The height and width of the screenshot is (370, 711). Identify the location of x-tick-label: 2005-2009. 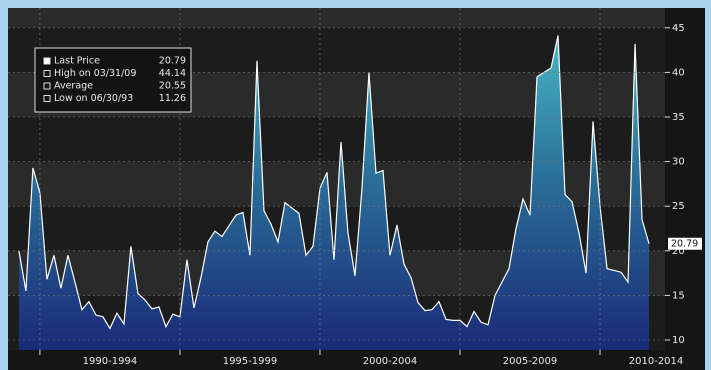
(530, 361).